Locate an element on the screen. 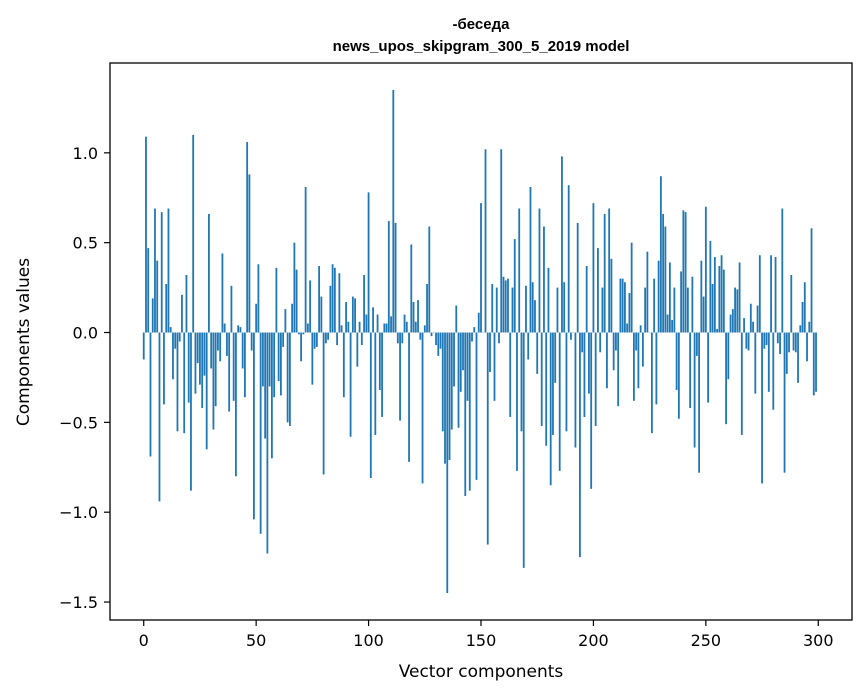 The width and height of the screenshot is (867, 696). x-tick-label: 0 is located at coordinates (144, 640).